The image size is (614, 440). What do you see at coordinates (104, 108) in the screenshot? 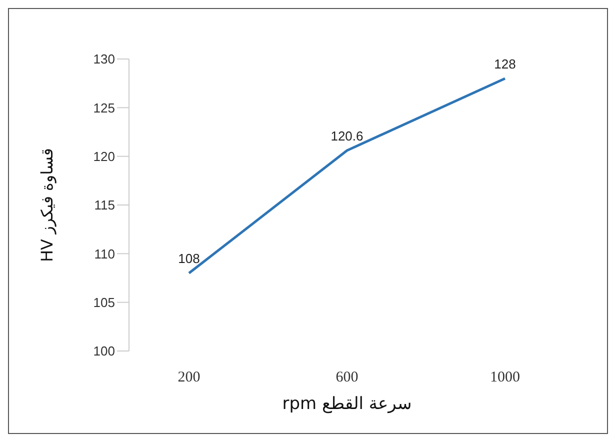
I see `y-tick-label: 125` at bounding box center [104, 108].